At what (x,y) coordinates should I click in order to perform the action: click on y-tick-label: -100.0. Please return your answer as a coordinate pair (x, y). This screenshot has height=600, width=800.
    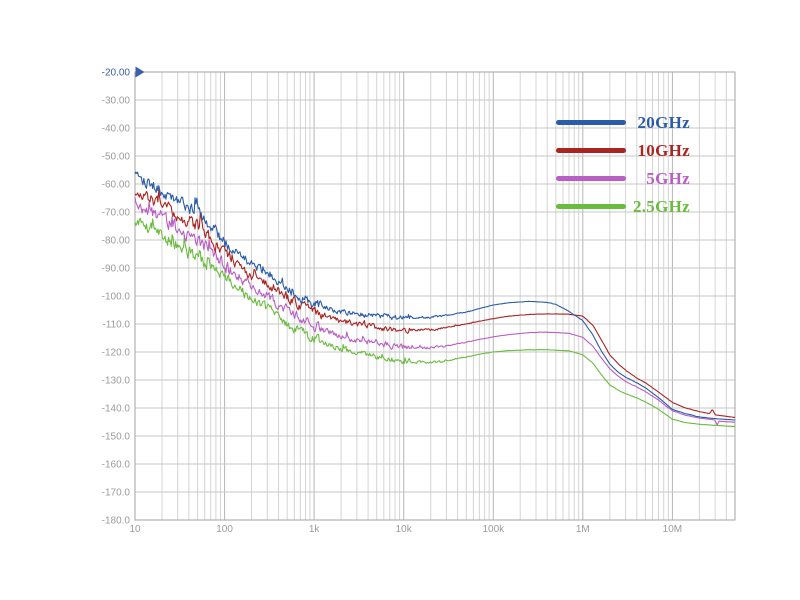
    Looking at the image, I should click on (116, 297).